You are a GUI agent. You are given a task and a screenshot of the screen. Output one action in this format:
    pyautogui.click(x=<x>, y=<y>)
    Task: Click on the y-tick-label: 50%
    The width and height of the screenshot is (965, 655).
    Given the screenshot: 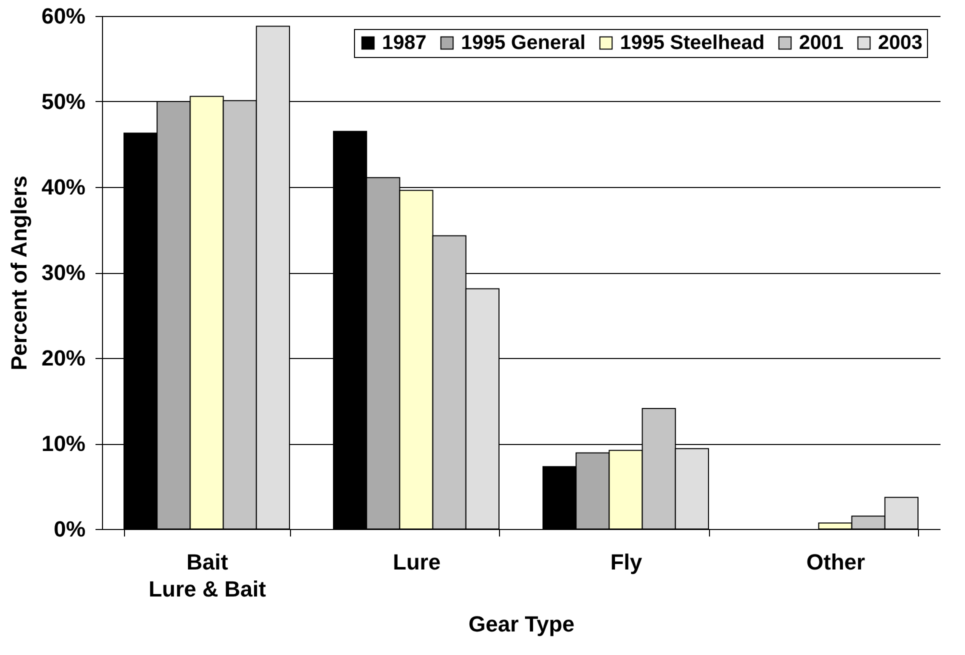 What is the action you would take?
    pyautogui.click(x=63, y=101)
    